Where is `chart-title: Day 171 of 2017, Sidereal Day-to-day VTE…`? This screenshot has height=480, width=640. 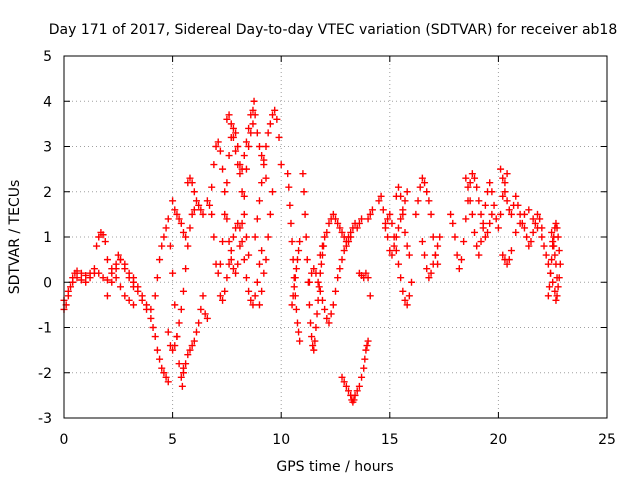 chart-title: Day 171 of 2017, Sidereal Day-to-day VTE… is located at coordinates (333, 30).